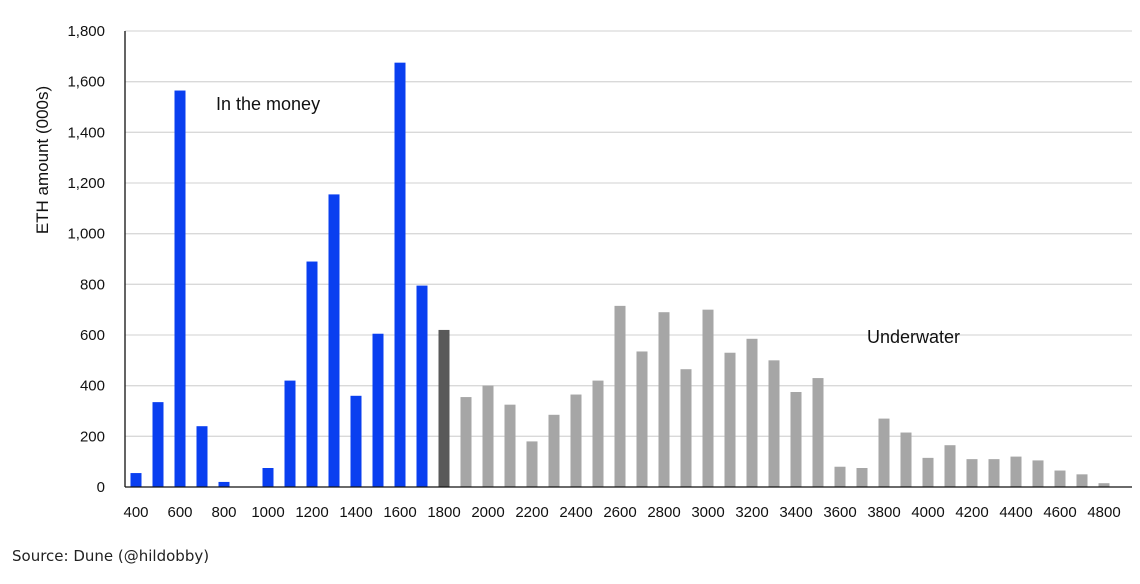 The height and width of the screenshot is (584, 1140). What do you see at coordinates (707, 512) in the screenshot?
I see `x-tick-label: 3000` at bounding box center [707, 512].